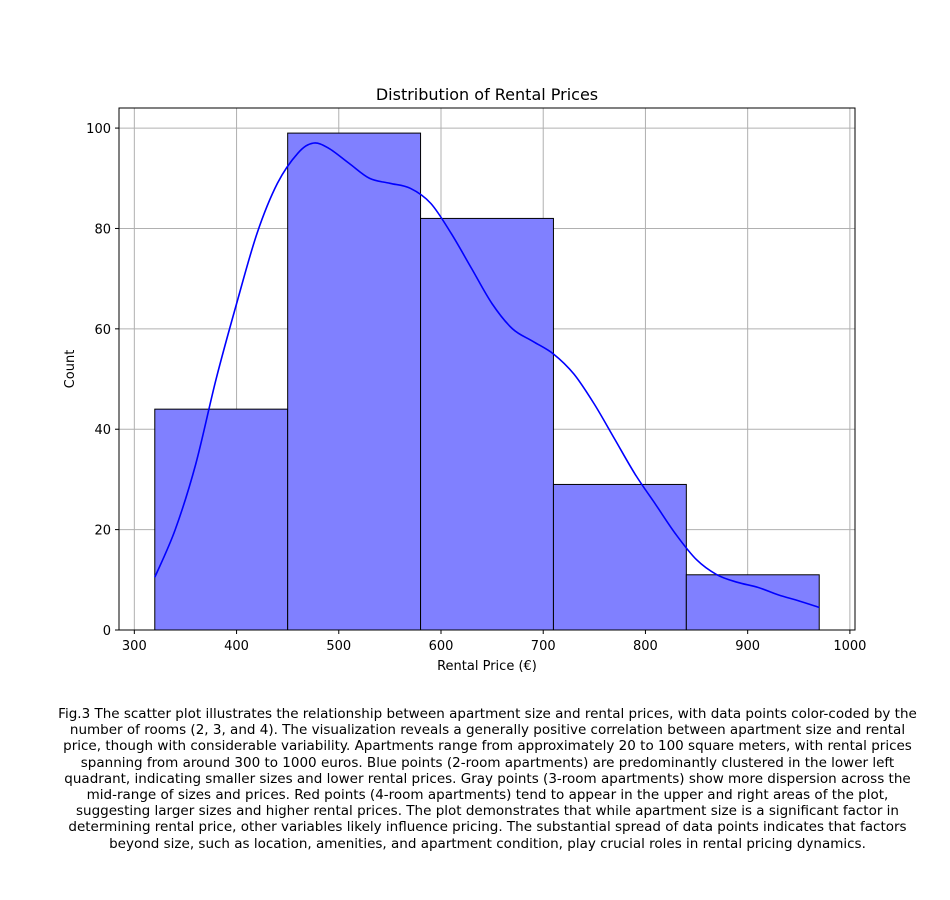 This screenshot has width=950, height=900. I want to click on x-tick-label-4: 700, so click(543, 646).